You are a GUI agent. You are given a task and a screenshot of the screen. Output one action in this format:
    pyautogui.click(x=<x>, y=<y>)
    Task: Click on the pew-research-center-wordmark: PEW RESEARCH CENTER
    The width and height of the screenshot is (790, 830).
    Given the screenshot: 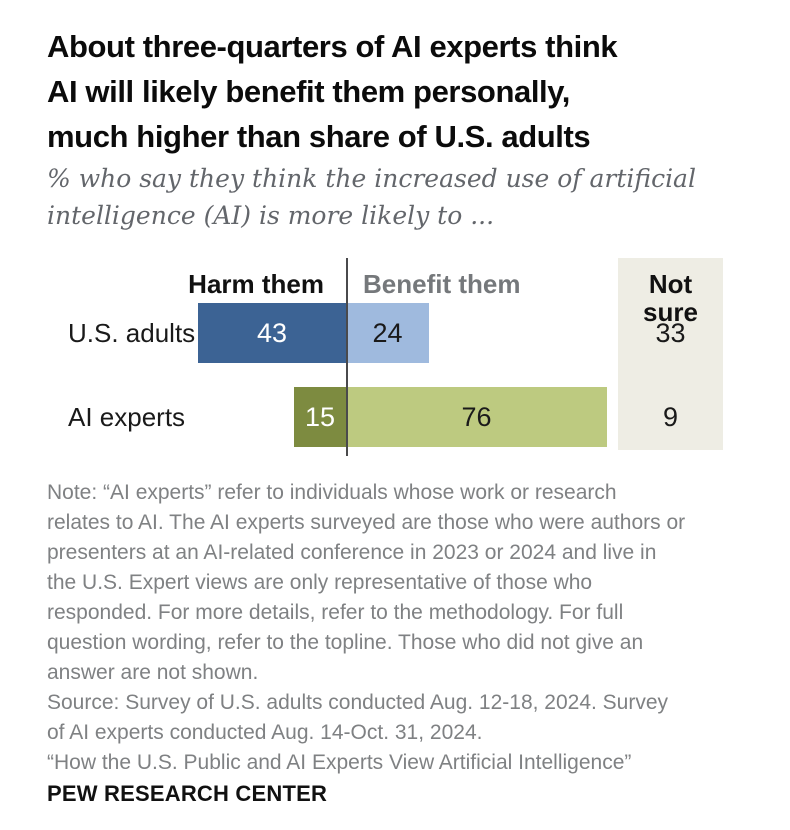 What is the action you would take?
    pyautogui.click(x=187, y=793)
    